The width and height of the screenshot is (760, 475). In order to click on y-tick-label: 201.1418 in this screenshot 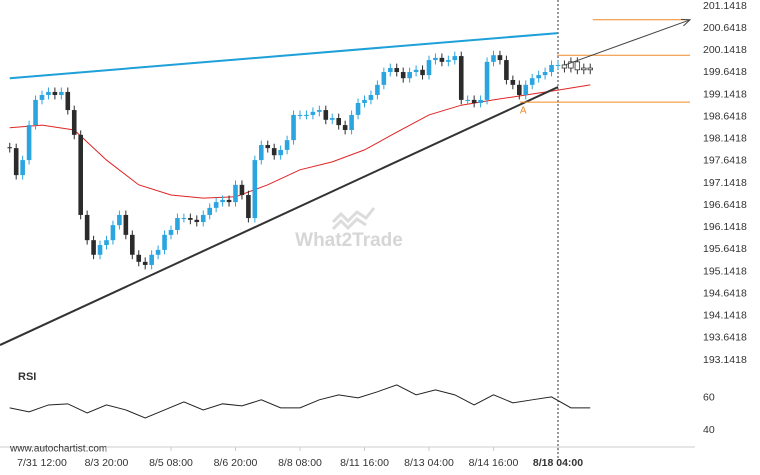, I will do `click(725, 6)`.